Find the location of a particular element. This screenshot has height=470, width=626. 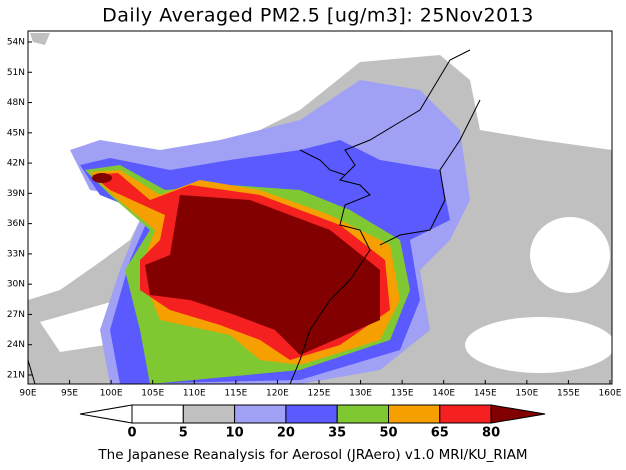

colorbar-label: 35 is located at coordinates (337, 433).